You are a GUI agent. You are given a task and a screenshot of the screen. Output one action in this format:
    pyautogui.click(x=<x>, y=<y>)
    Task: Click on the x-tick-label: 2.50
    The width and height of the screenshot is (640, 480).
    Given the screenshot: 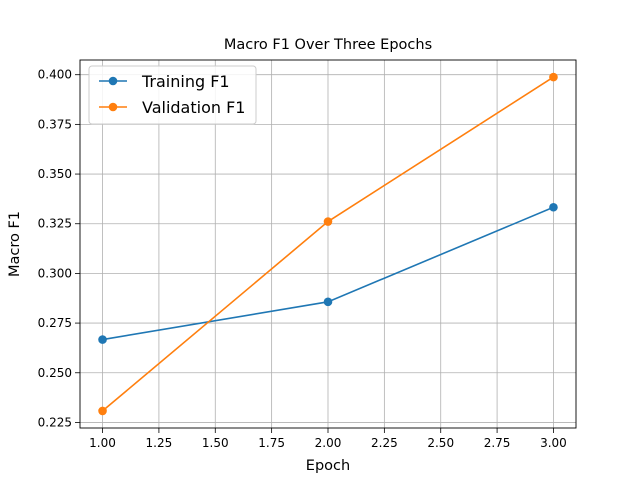 What is the action you would take?
    pyautogui.click(x=440, y=443)
    